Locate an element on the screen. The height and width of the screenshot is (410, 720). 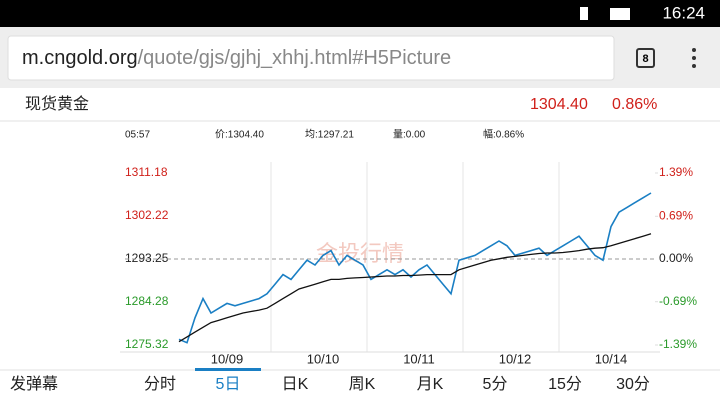
info-item: 量:0.00 is located at coordinates (409, 135).